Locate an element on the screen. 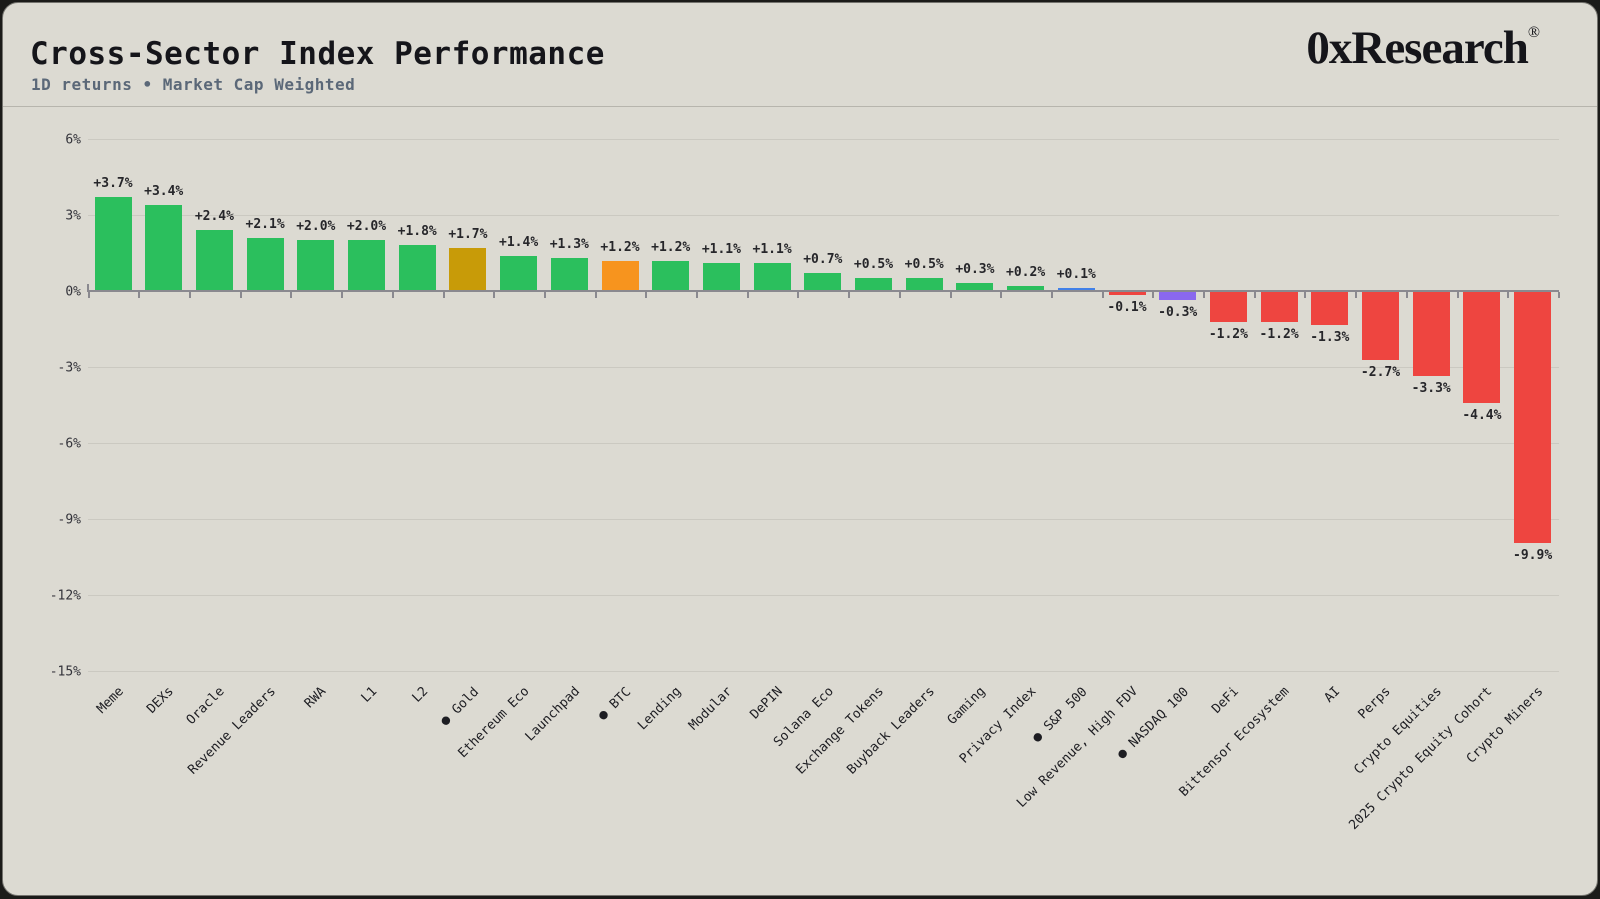  brand-logo: 0xResearch® is located at coordinates (1423, 48).